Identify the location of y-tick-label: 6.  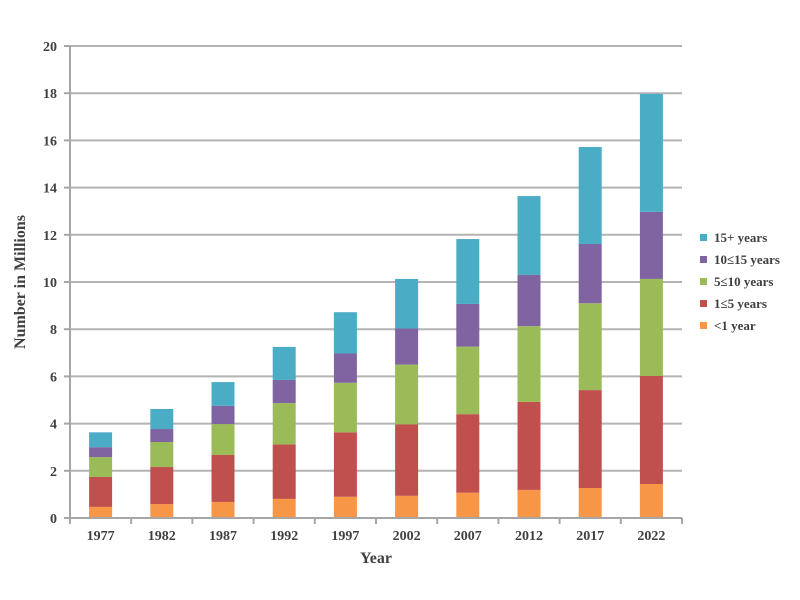
(53, 377).